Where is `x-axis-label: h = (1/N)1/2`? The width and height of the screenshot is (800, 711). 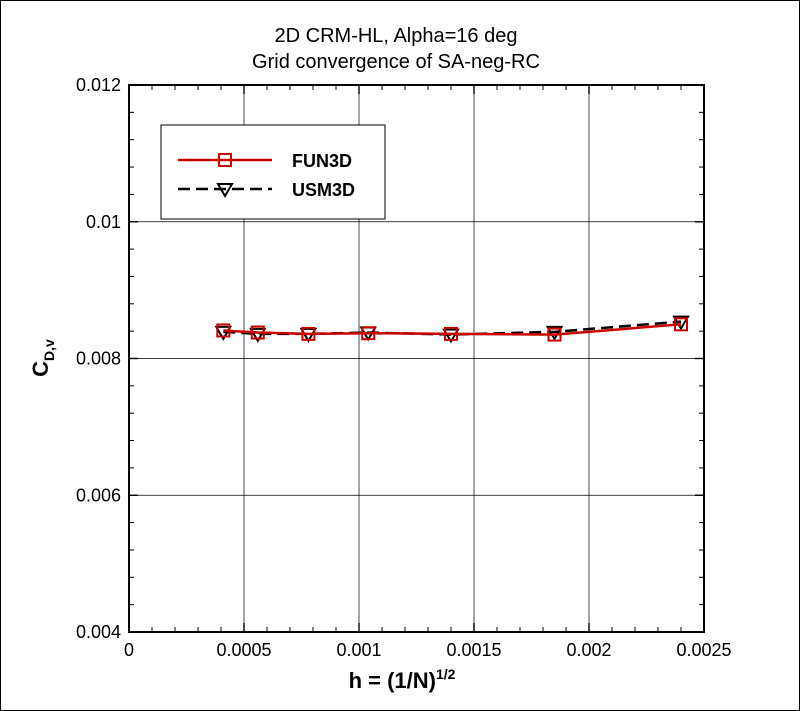
x-axis-label: h = (1/N)1/2 is located at coordinates (402, 679).